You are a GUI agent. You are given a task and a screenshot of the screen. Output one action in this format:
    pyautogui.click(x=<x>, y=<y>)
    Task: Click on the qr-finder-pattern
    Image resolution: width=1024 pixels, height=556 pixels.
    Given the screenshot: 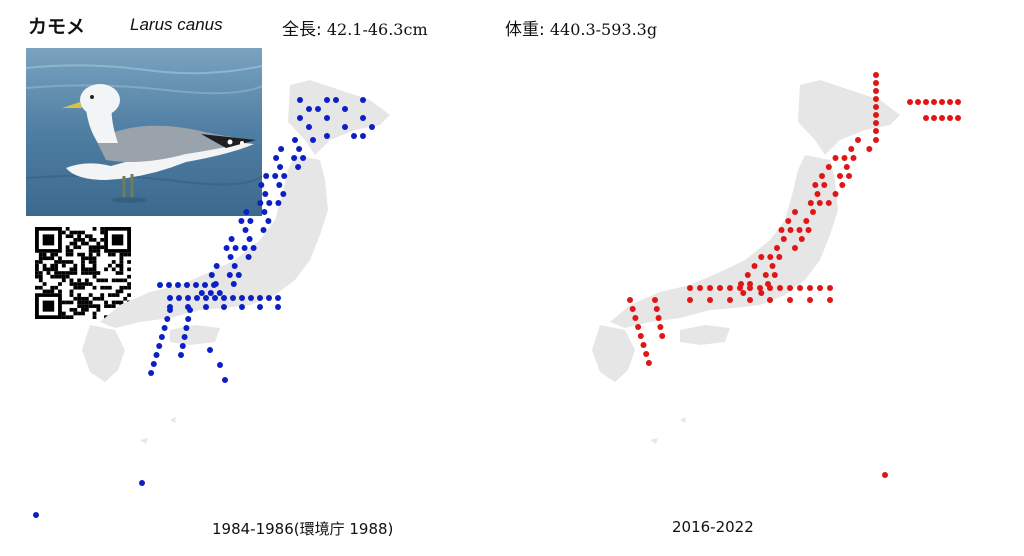 What is the action you would take?
    pyautogui.click(x=117, y=240)
    